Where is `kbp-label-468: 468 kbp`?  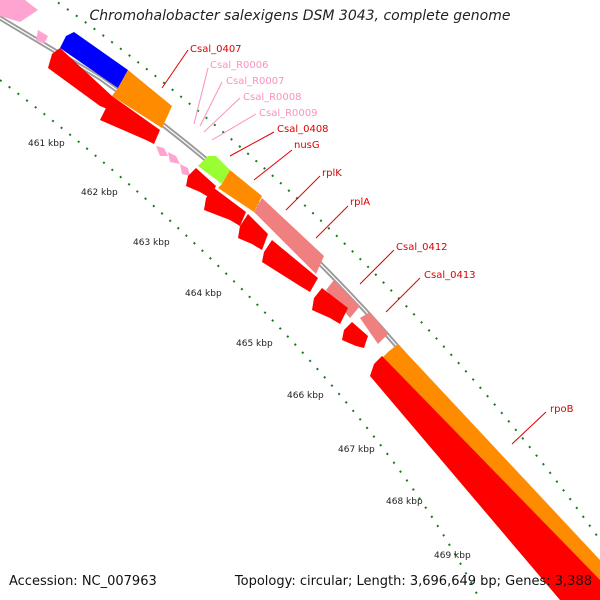
kbp-label-468: 468 kbp is located at coordinates (404, 502).